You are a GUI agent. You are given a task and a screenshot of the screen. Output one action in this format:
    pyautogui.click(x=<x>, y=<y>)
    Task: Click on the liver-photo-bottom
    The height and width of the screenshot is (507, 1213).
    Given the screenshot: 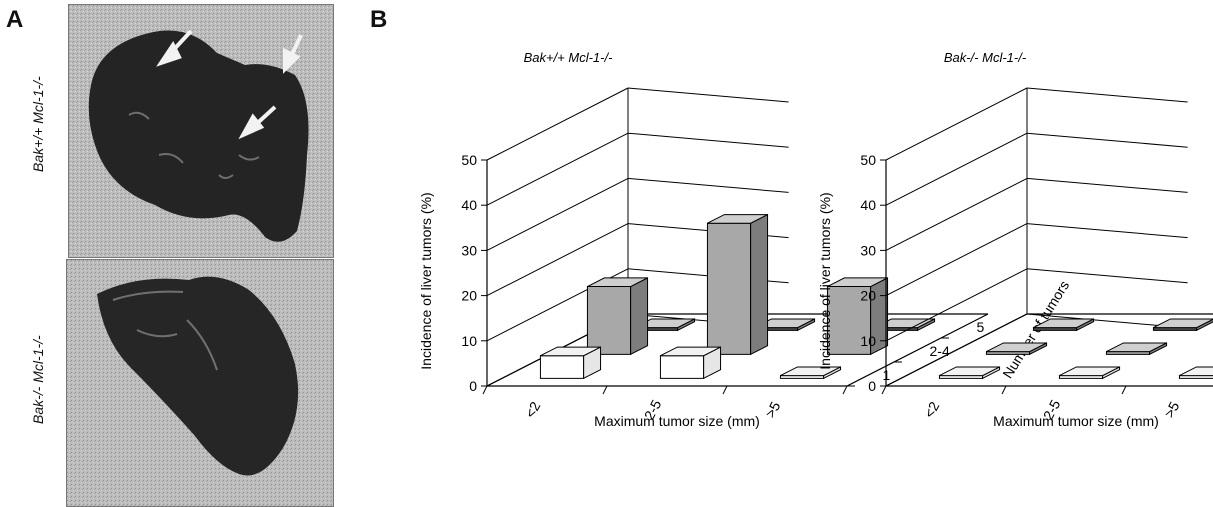 What is the action you would take?
    pyautogui.click(x=200, y=383)
    